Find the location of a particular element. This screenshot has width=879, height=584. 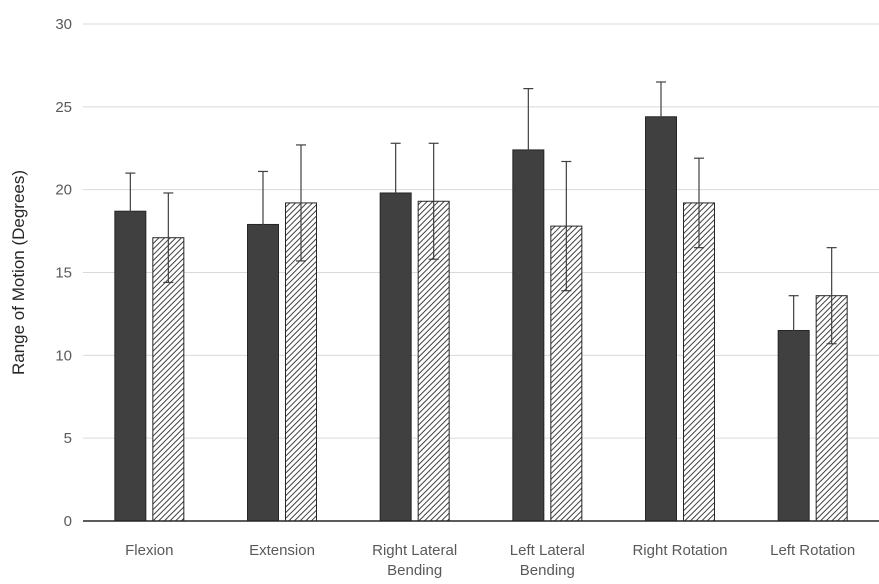

y-tick-label: 0 is located at coordinates (68, 521).